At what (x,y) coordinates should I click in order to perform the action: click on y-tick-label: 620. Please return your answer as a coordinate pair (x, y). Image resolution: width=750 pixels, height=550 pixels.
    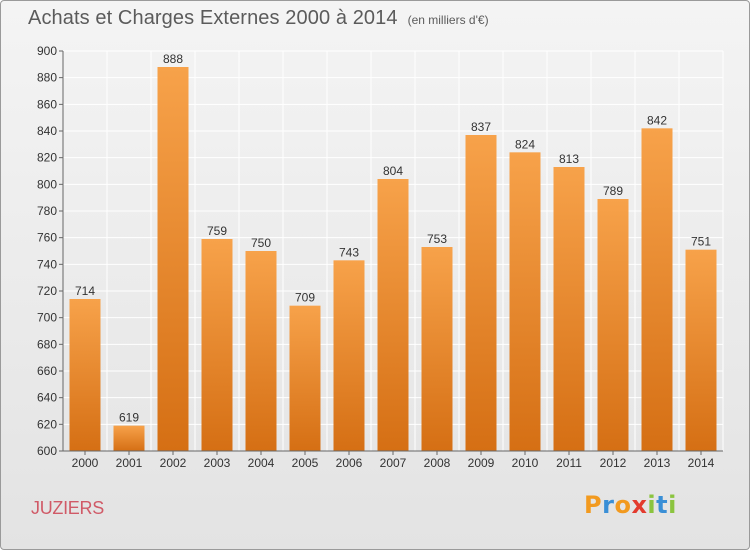
    Looking at the image, I should click on (47, 424).